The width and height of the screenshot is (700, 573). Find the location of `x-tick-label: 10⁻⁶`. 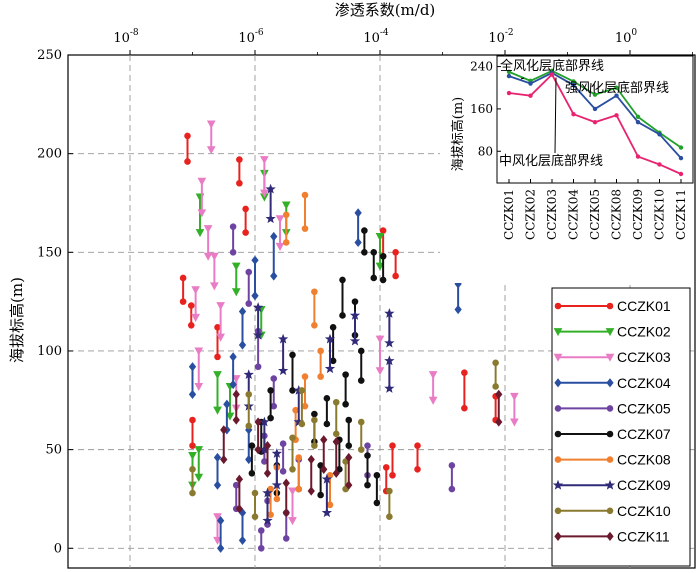

x-tick-label: 10⁻⁶ is located at coordinates (251, 37).